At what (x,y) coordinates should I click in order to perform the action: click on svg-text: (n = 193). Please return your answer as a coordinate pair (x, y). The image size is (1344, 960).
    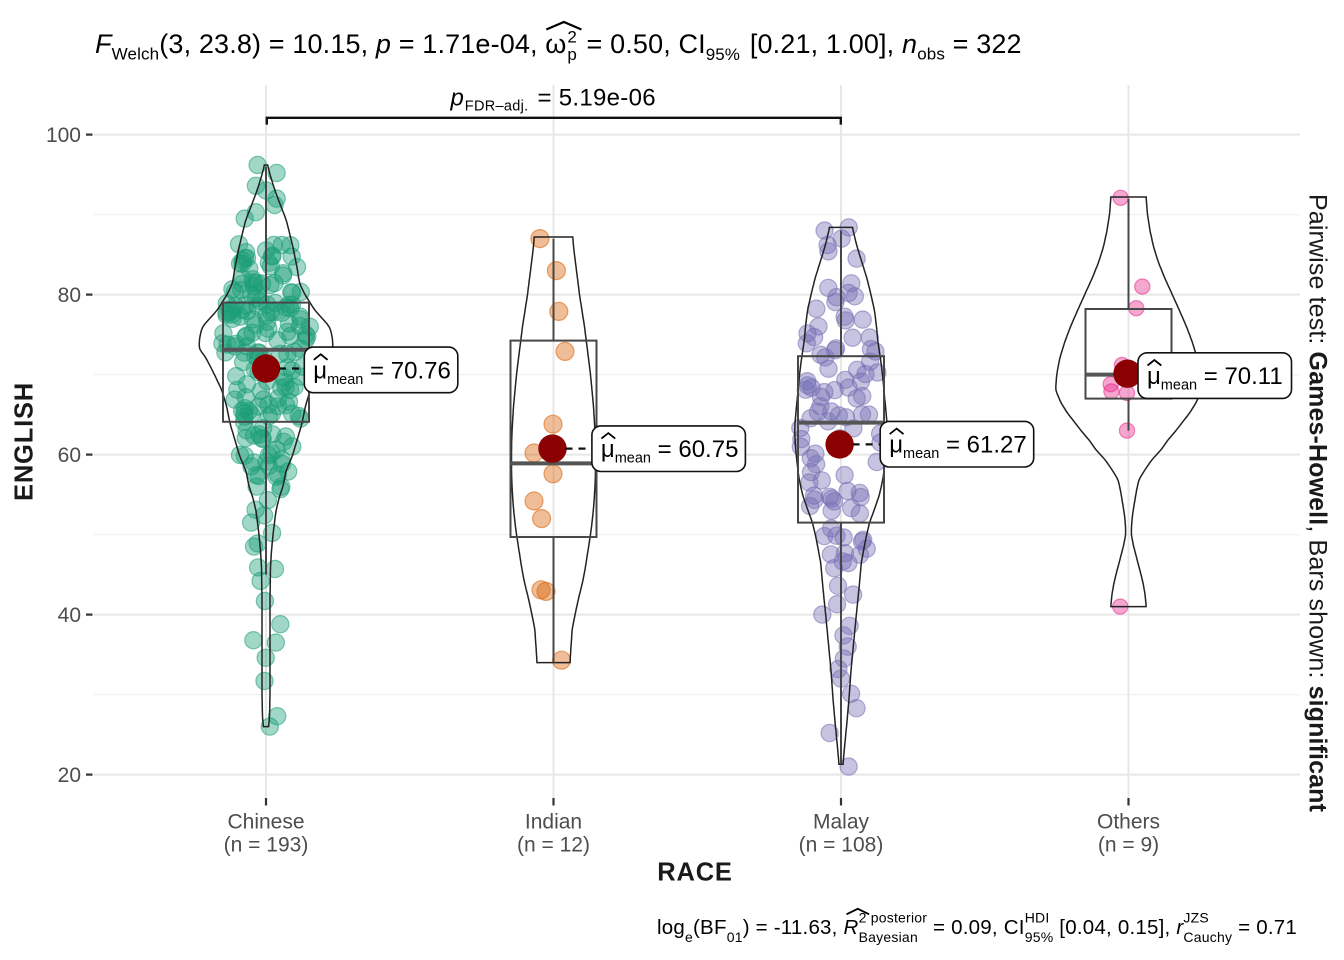
    Looking at the image, I should click on (266, 844).